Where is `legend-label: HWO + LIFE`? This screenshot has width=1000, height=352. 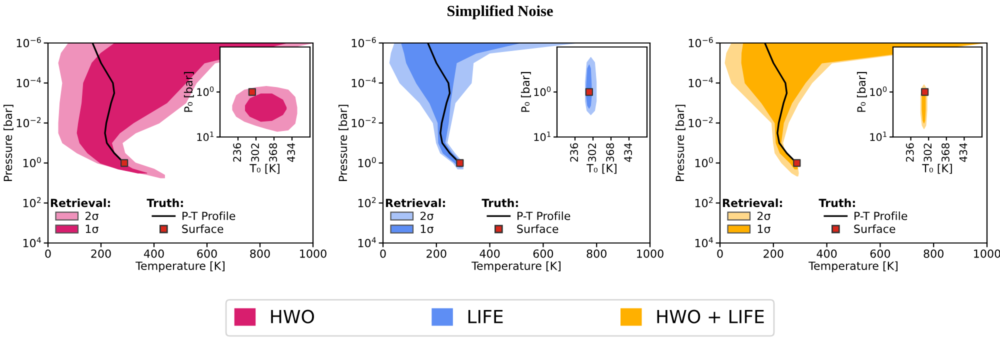 legend-label: HWO + LIFE is located at coordinates (710, 317).